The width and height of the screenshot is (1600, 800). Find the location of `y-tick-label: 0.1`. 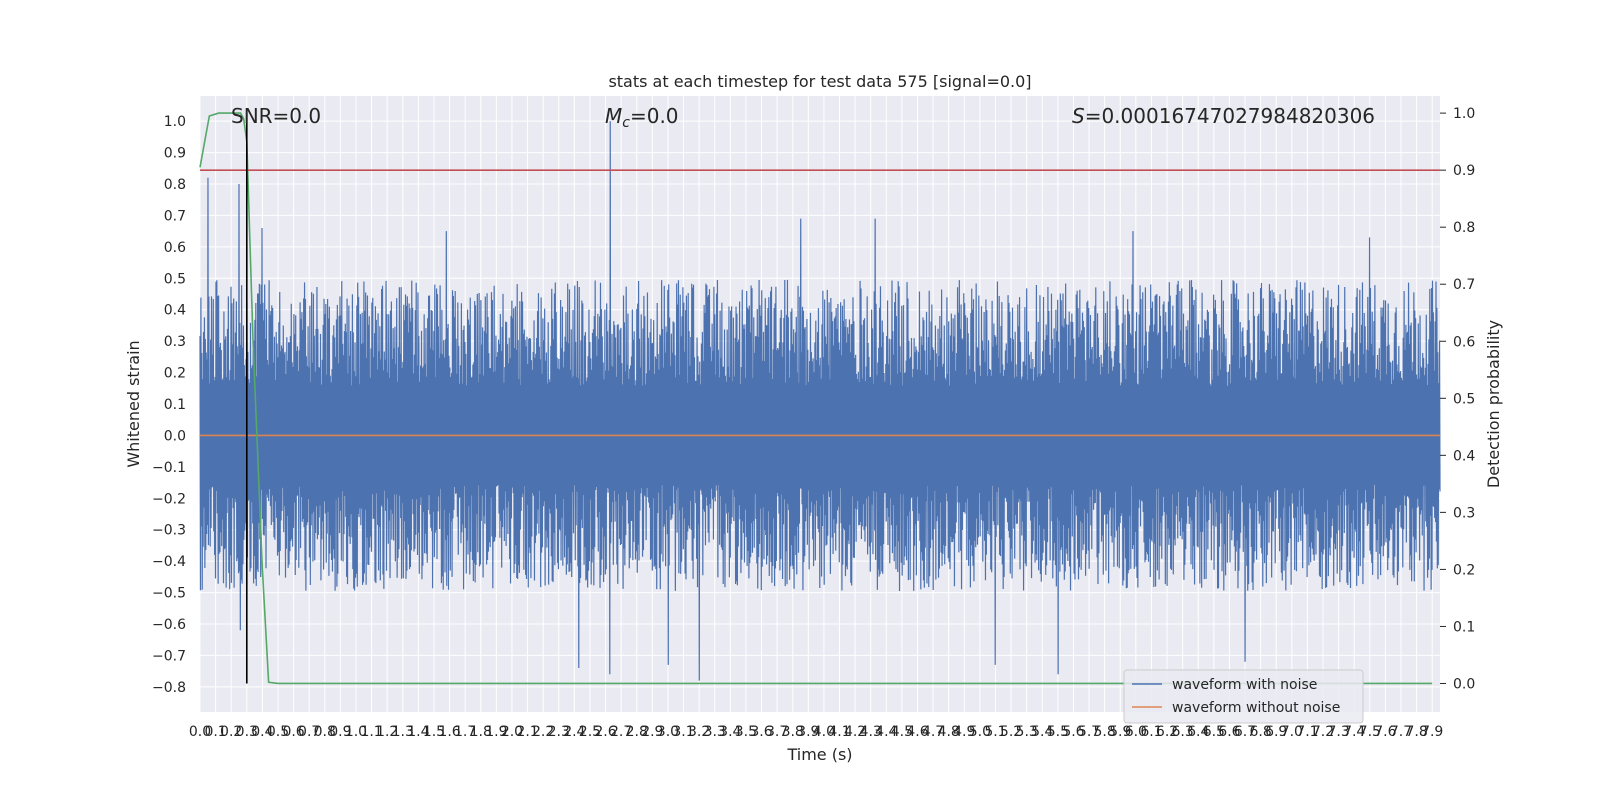

y-tick-label: 0.1 is located at coordinates (175, 405).